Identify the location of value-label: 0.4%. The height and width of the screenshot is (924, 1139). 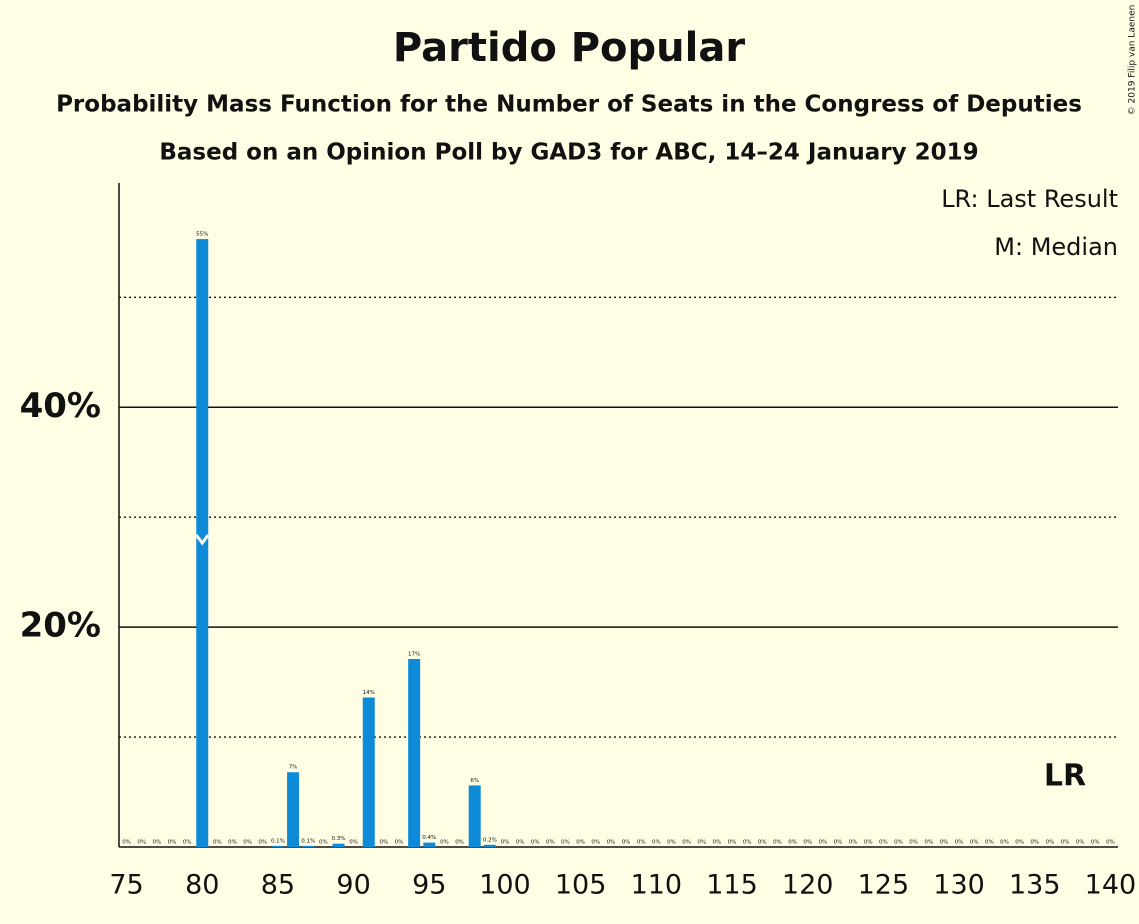
(429, 838).